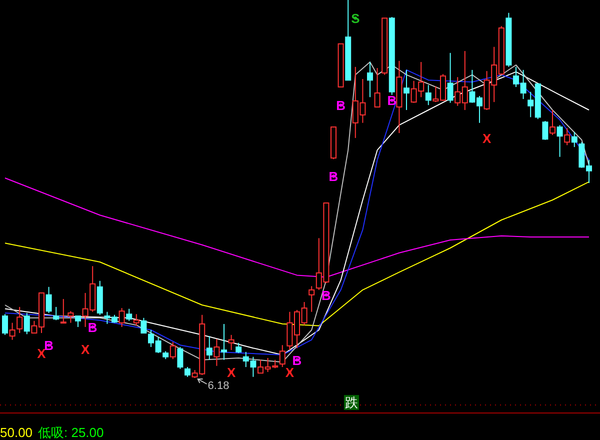 The height and width of the screenshot is (440, 600). Describe the element at coordinates (71, 432) in the screenshot. I see `text: 低吸: 25.00` at that location.